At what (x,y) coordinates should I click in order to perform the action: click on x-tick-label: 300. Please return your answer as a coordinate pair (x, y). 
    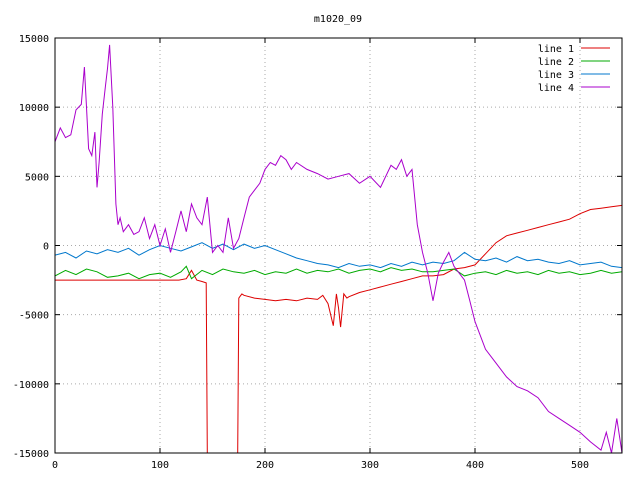
    Looking at the image, I should click on (370, 465).